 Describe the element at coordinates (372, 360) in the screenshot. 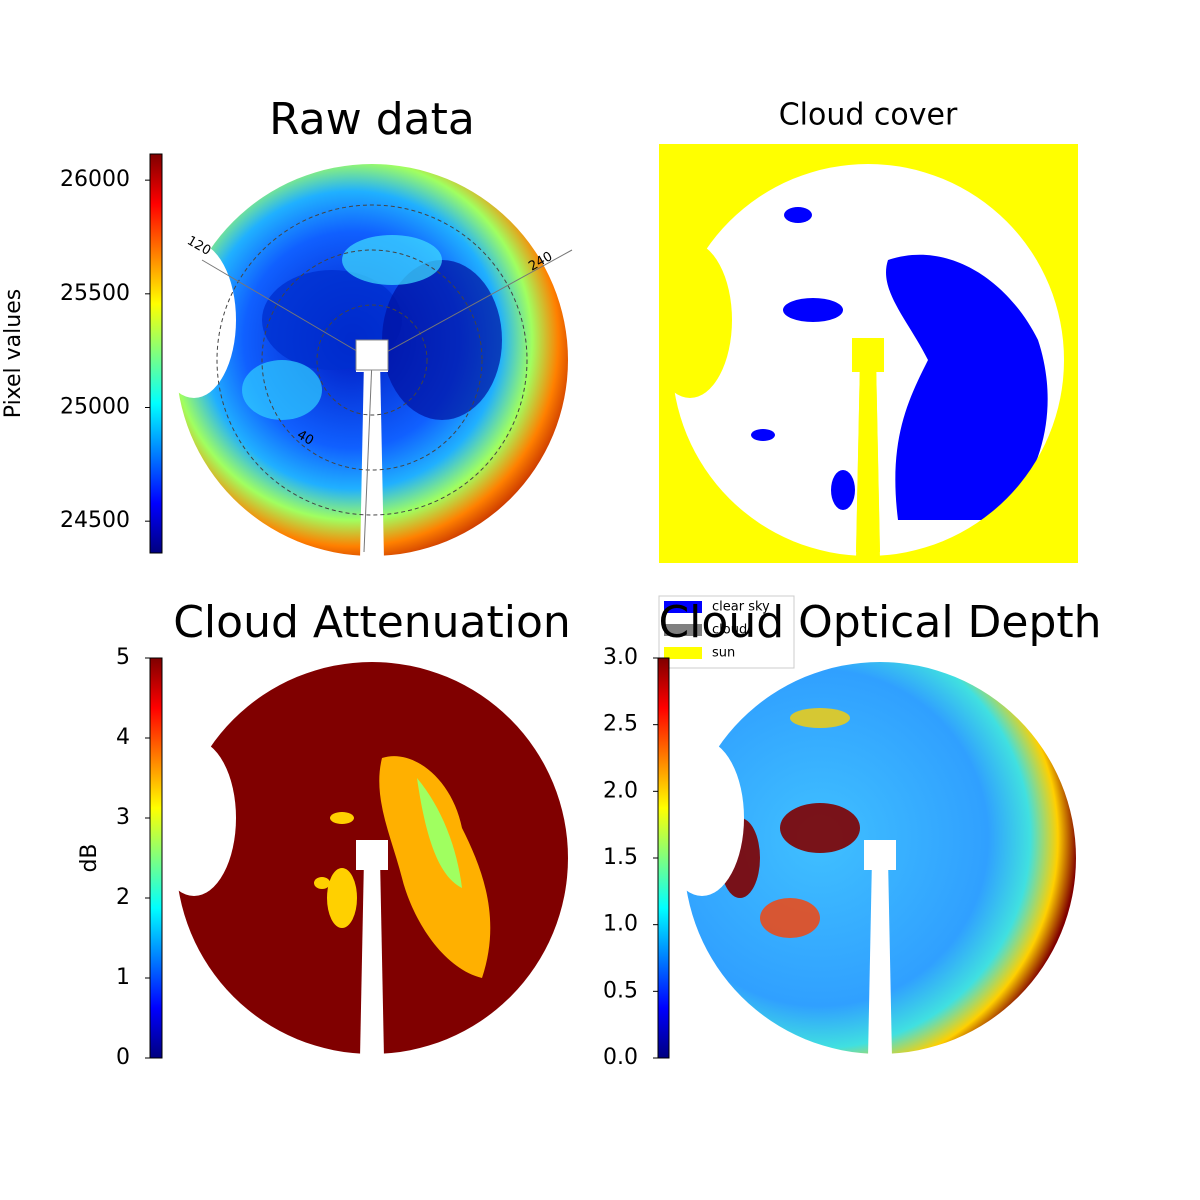

I see `raw-image` at that location.